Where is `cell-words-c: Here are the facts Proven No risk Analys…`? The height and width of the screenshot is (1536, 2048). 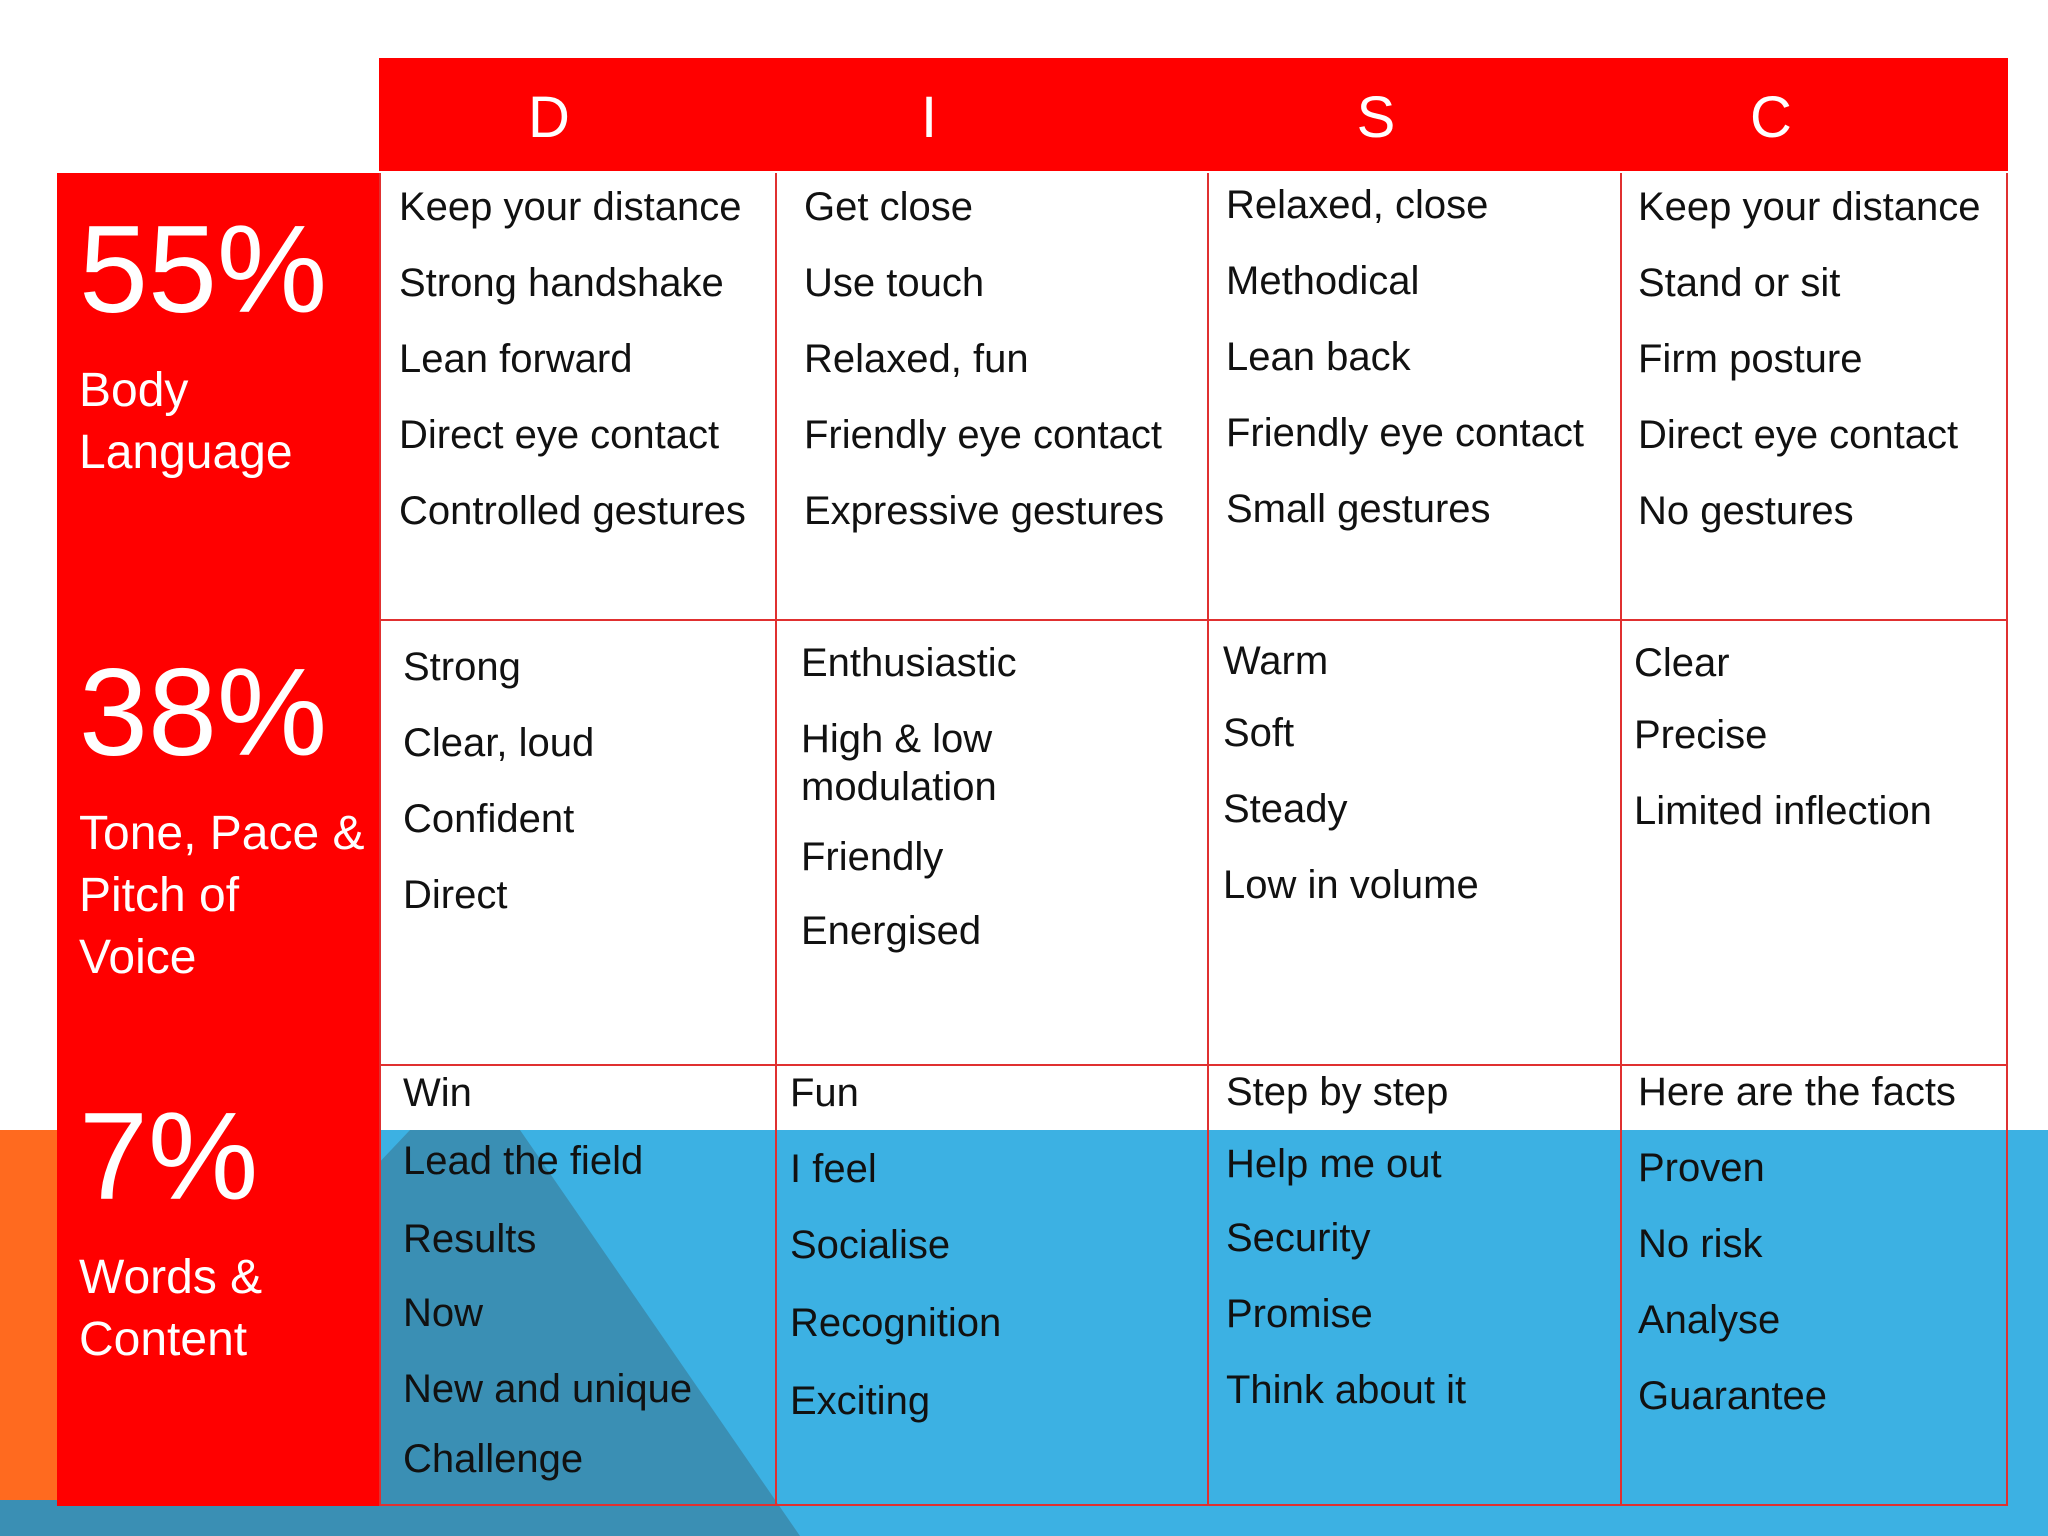 cell-words-c: Here are the facts Proven No risk Analys… is located at coordinates (1797, 1243).